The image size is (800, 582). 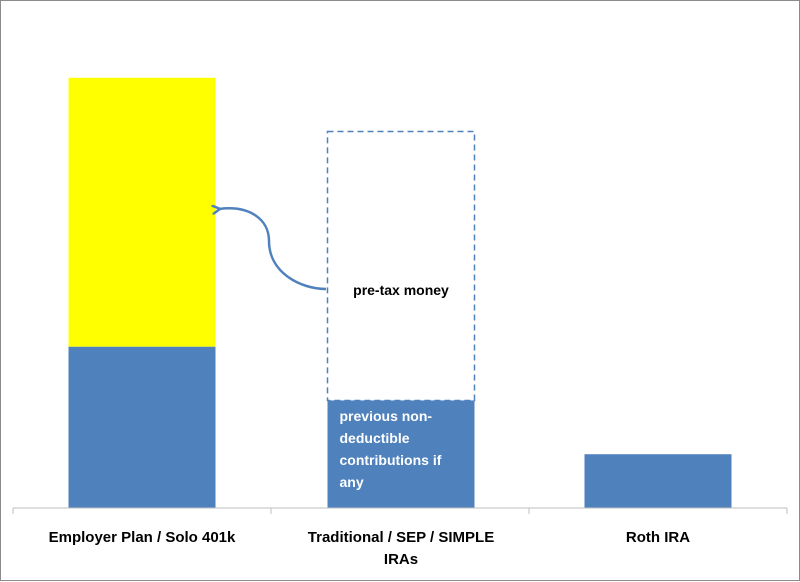 What do you see at coordinates (401, 548) in the screenshot?
I see `category-label-2: Traditional / SEP / SIMPLE IRAs` at bounding box center [401, 548].